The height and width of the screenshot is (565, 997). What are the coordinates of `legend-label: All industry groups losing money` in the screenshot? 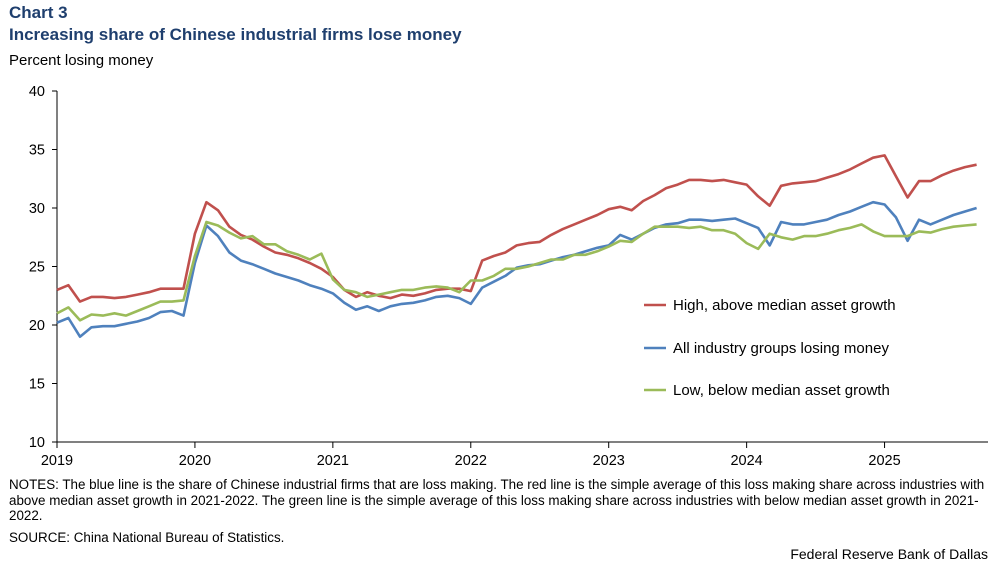 It's located at (781, 348).